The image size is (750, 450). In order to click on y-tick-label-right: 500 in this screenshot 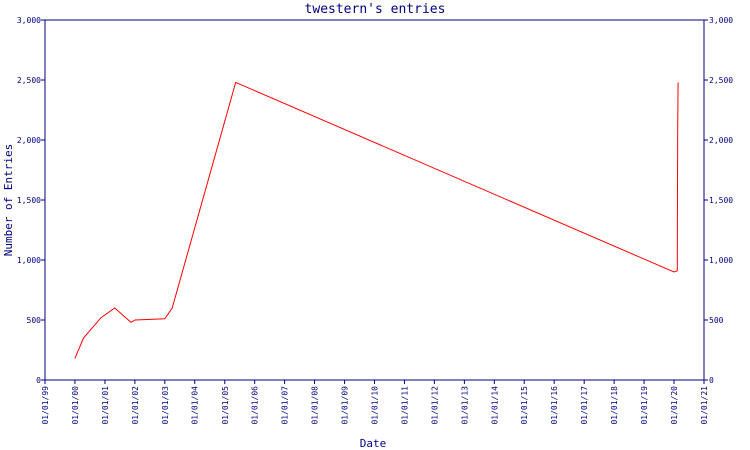, I will do `click(716, 320)`.